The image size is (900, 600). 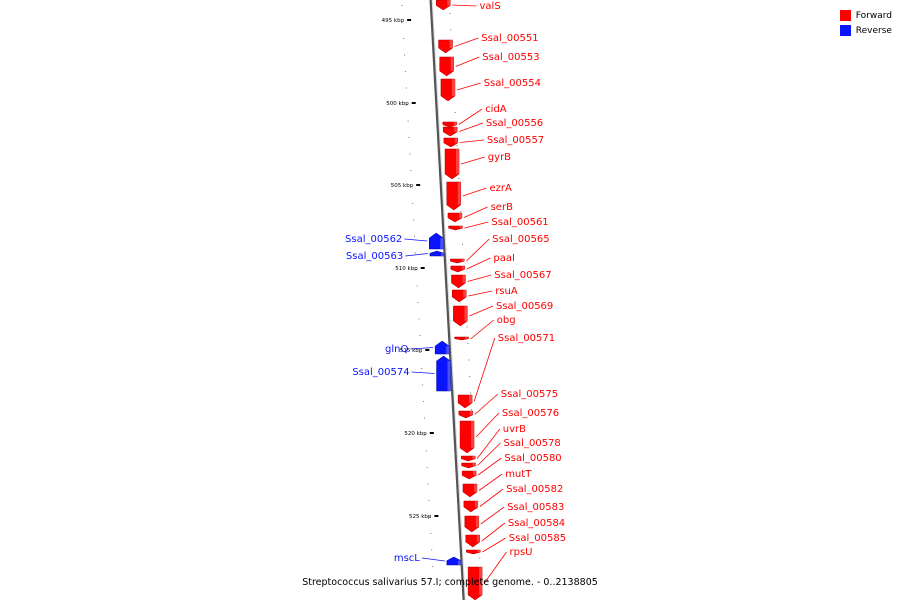 What do you see at coordinates (509, 38) in the screenshot?
I see `gene-label-Ssal_00551: Ssal_00551` at bounding box center [509, 38].